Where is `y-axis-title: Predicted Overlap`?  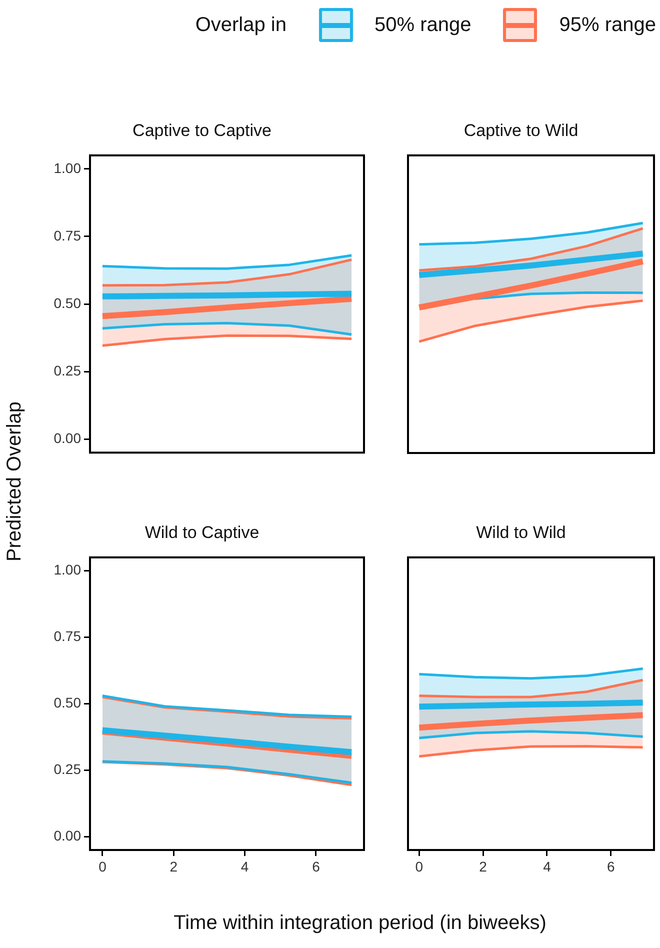
y-axis-title: Predicted Overlap is located at coordinates (15, 482).